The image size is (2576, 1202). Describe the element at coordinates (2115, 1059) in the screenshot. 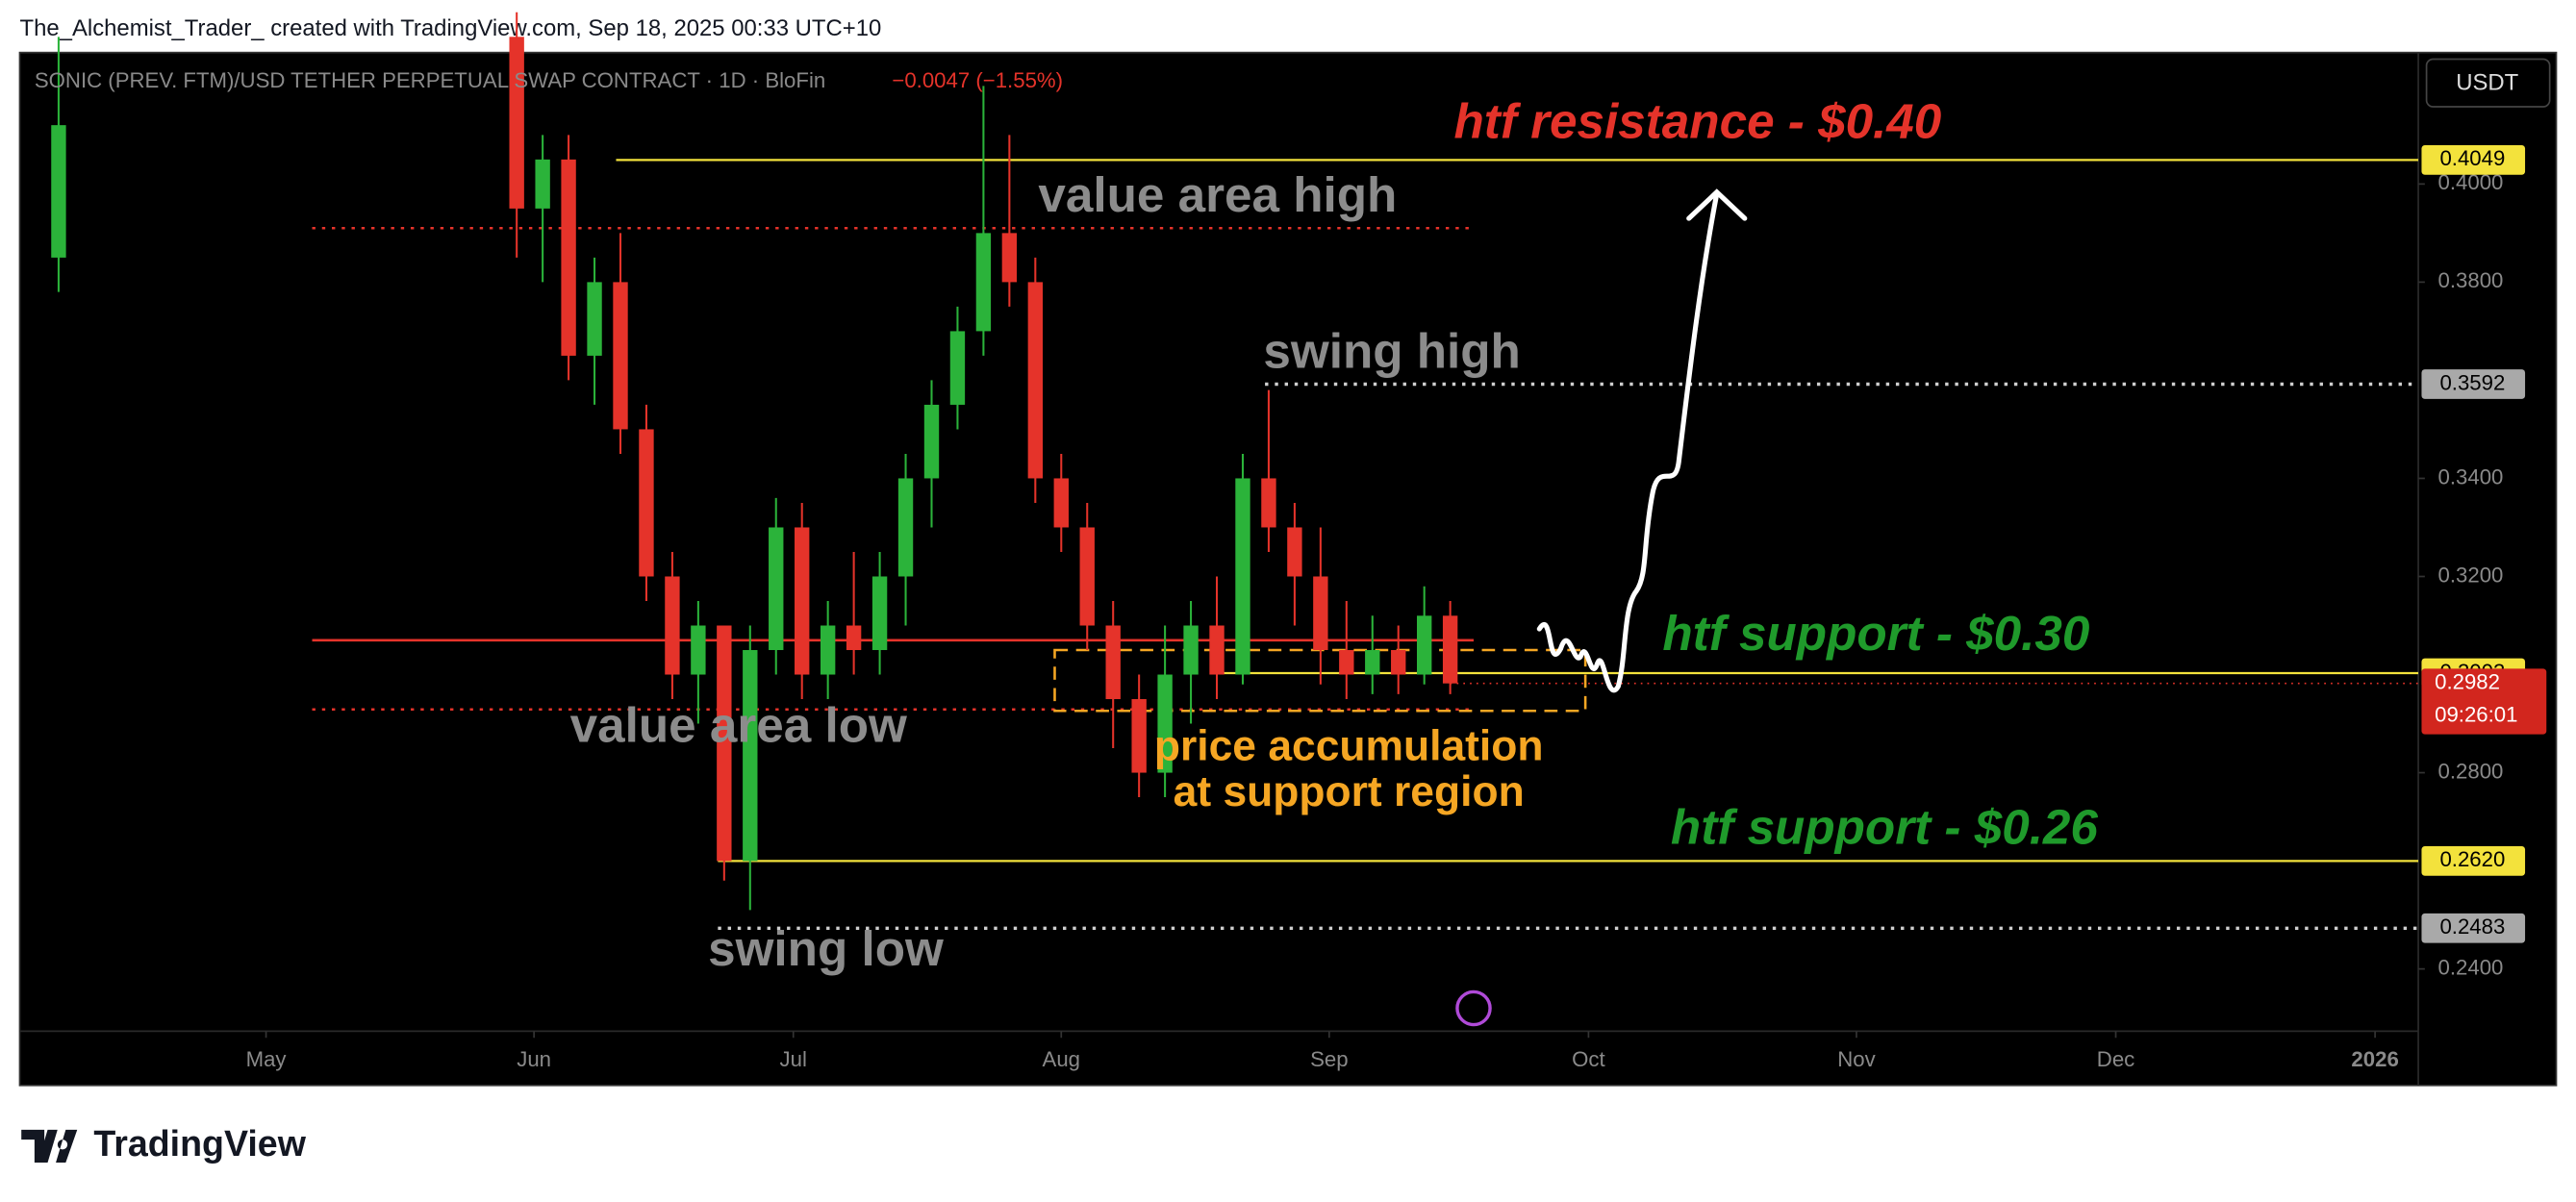

I see `x-tick-label: Dec` at that location.